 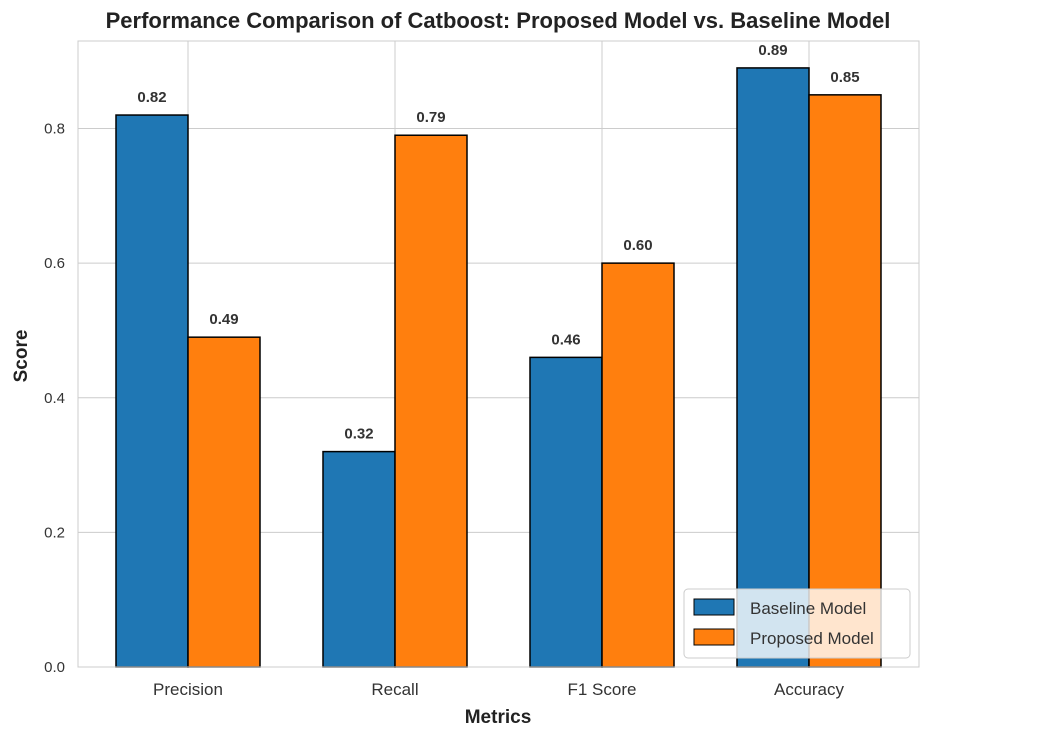 I want to click on x-axis-label: Metrics, so click(x=498, y=717).